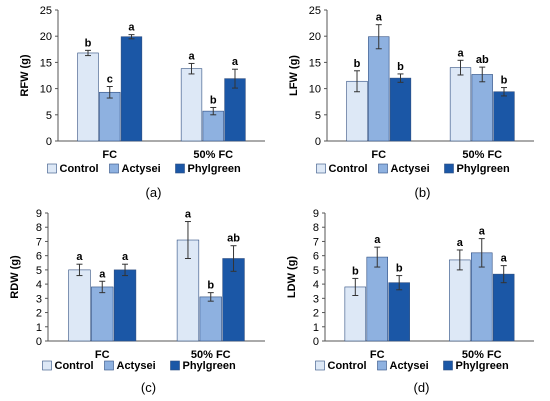  I want to click on panel-d-y-tick-label: 3, so click(316, 299).